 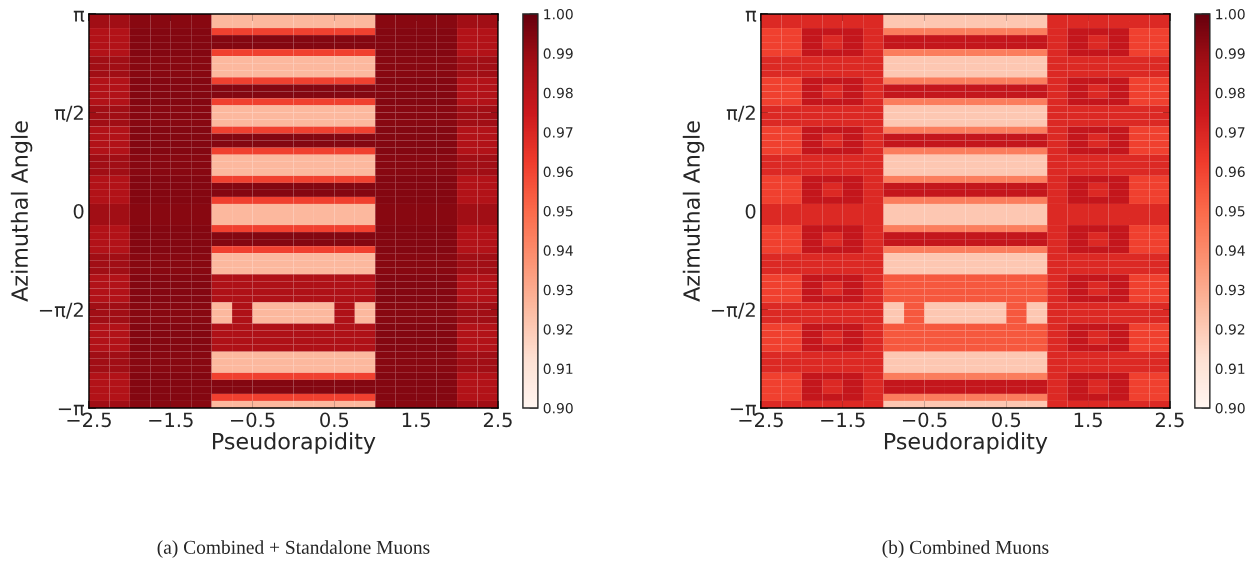 What do you see at coordinates (293, 549) in the screenshot?
I see `text: (a) Combined + Standalone Muons` at bounding box center [293, 549].